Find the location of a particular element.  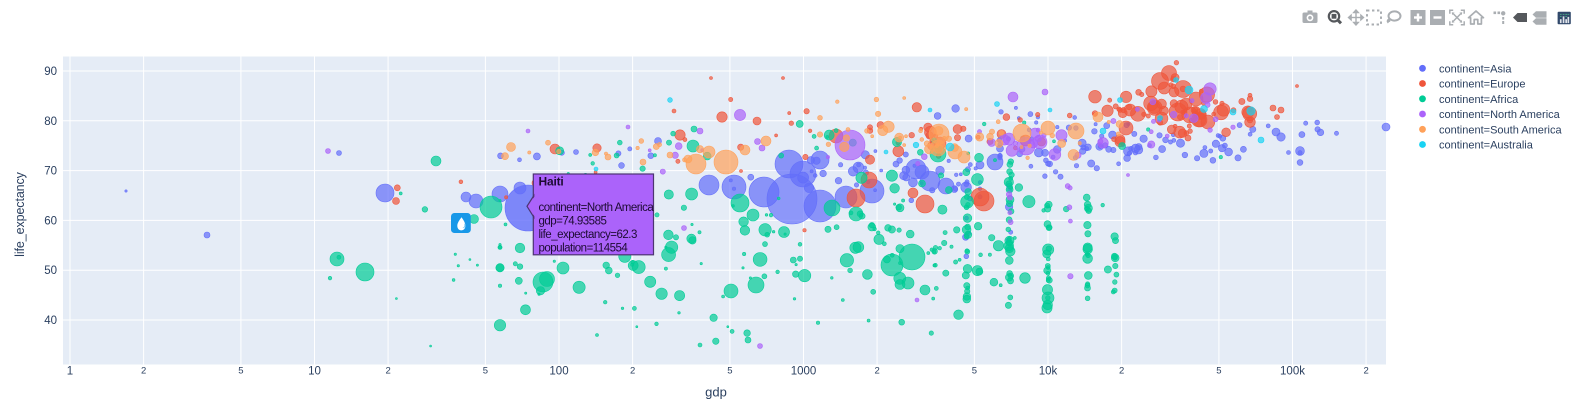

svg-text: continent=Australia is located at coordinates (1486, 146).